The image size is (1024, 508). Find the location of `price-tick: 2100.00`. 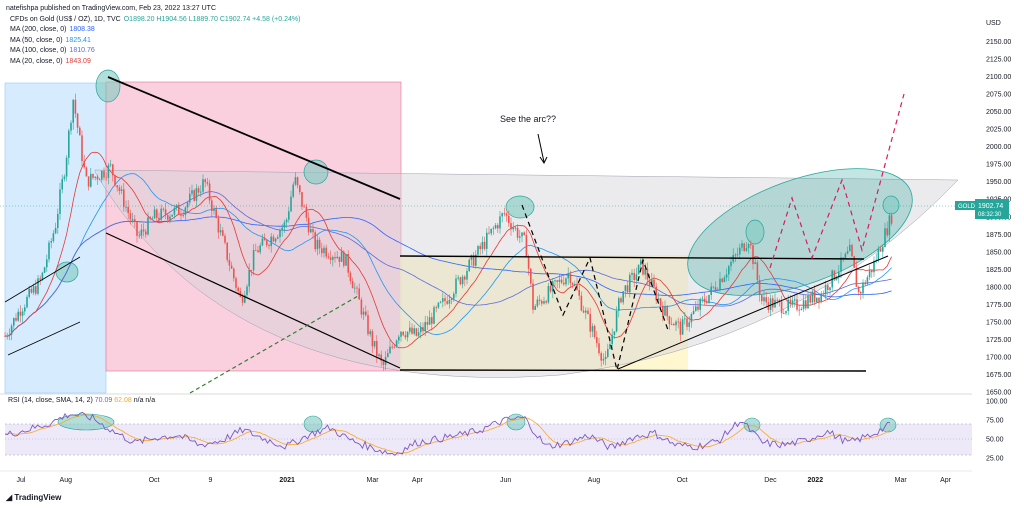

price-tick: 2100.00 is located at coordinates (998, 77).